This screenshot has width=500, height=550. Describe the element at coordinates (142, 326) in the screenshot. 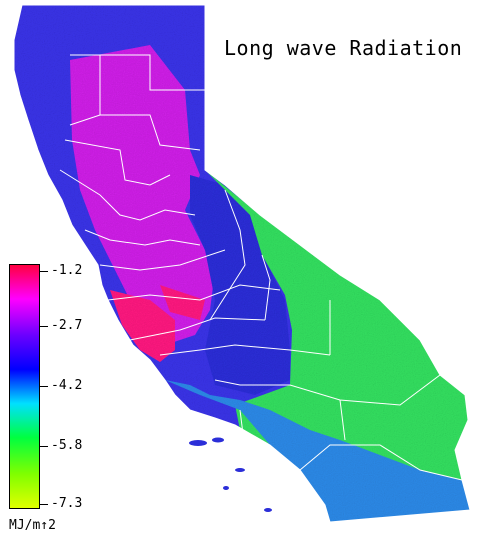

I see `region-hot-coast` at that location.